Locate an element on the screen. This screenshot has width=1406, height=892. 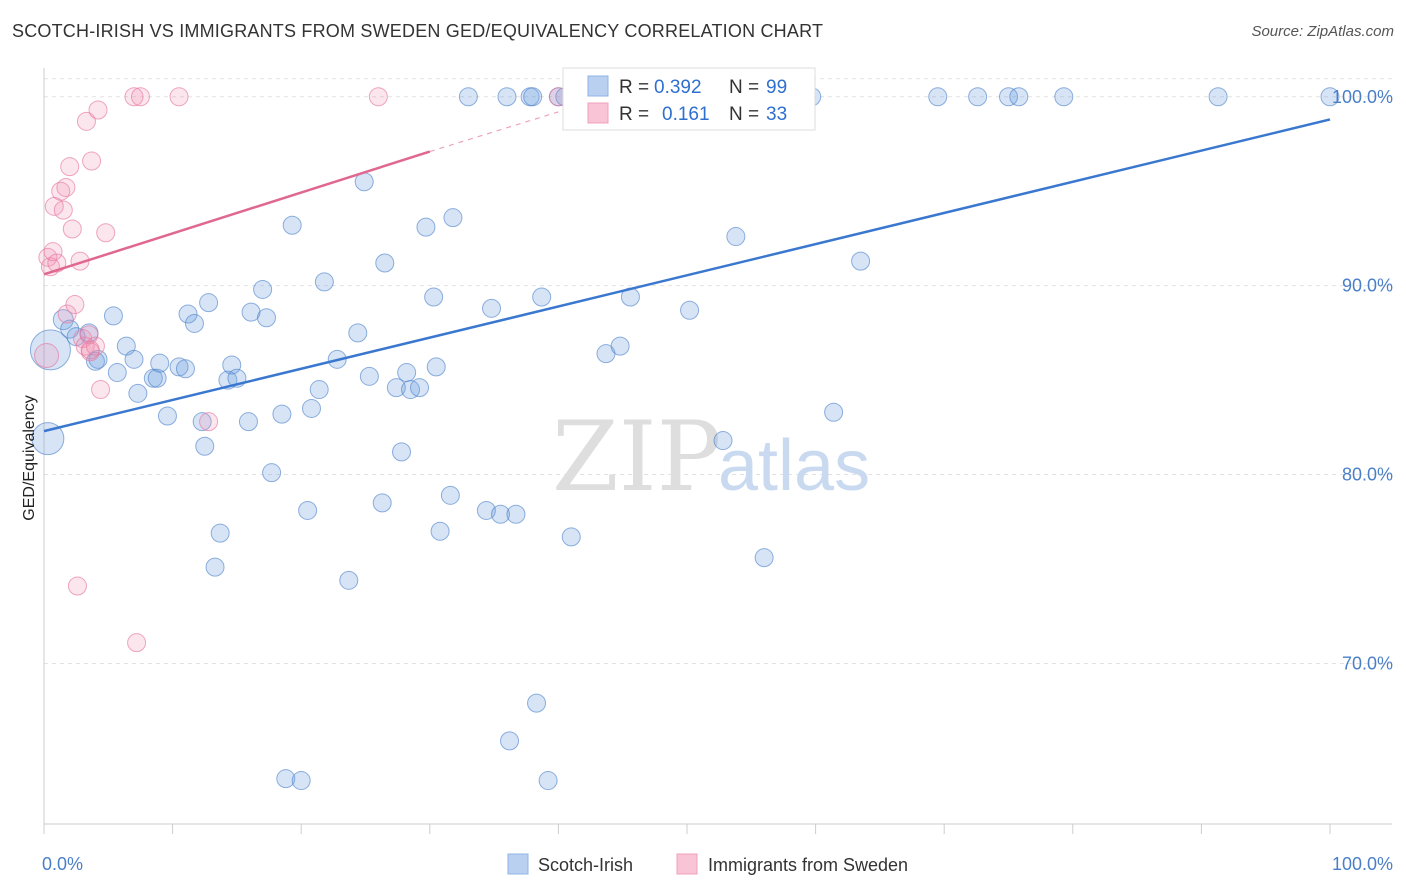
trend-line-sweden-extension is located at coordinates (494, 132).